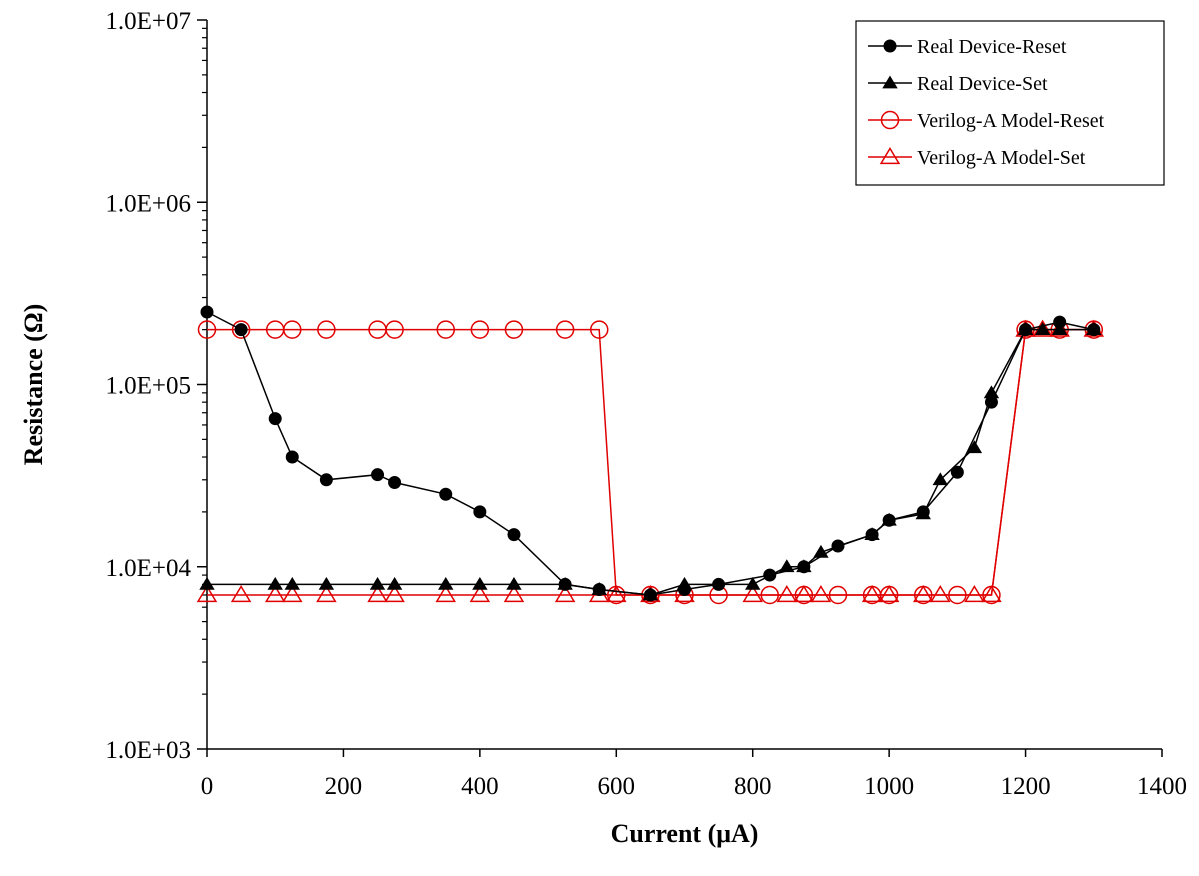 Image resolution: width=1199 pixels, height=876 pixels. What do you see at coordinates (992, 47) in the screenshot?
I see `legend-label: Real Device-Reset` at bounding box center [992, 47].